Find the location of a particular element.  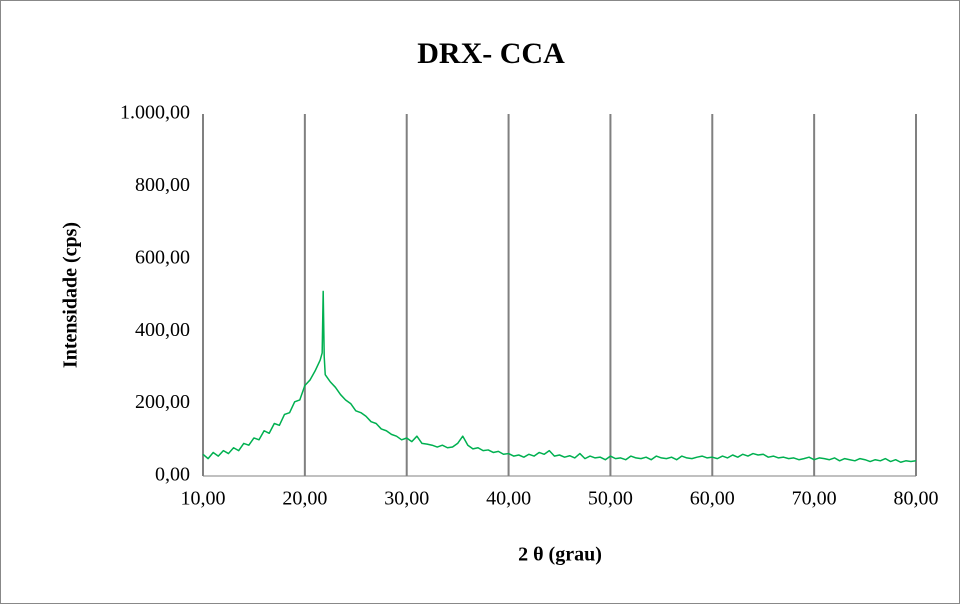

y-tick-label: 0,00 is located at coordinates (172, 475).